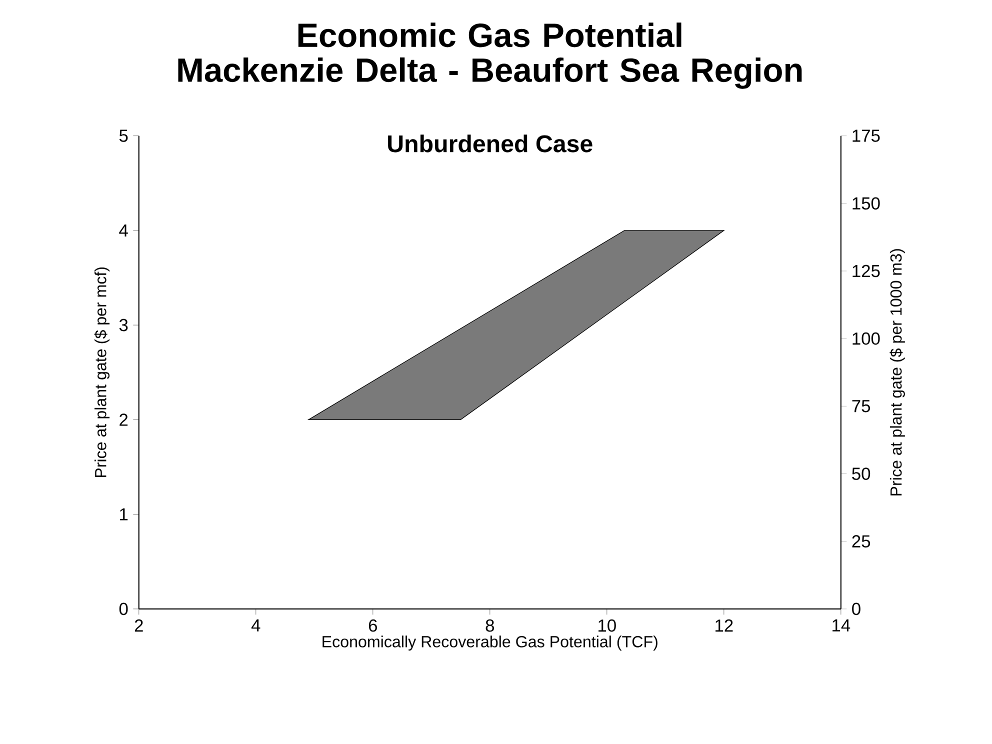 This screenshot has height=744, width=992. I want to click on y2-tick-label: 150, so click(866, 203).